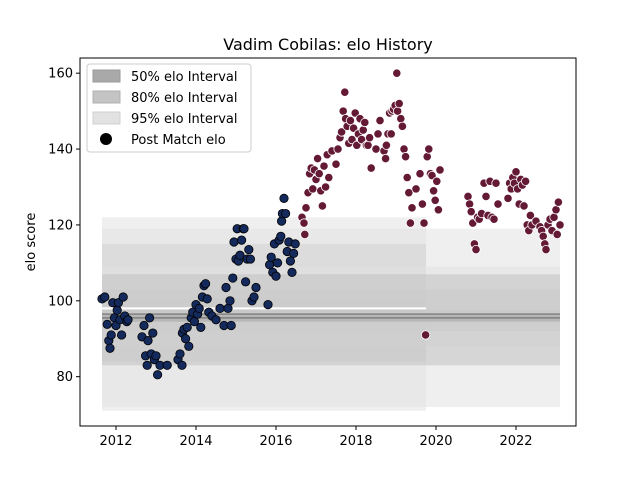 This screenshot has width=640, height=480. What do you see at coordinates (355, 441) in the screenshot?
I see `x-tick-label-3: 2018` at bounding box center [355, 441].